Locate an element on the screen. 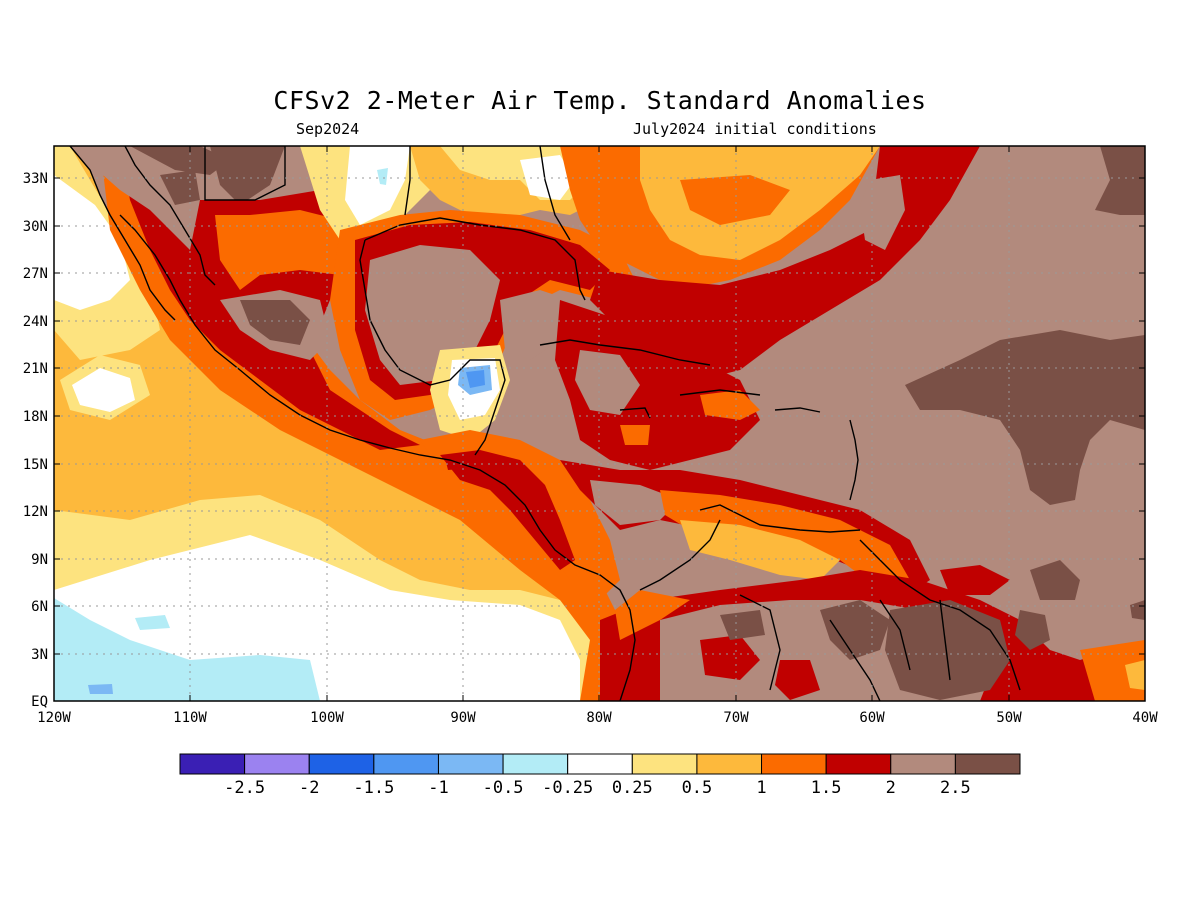  lon-label: 40W is located at coordinates (1145, 718).